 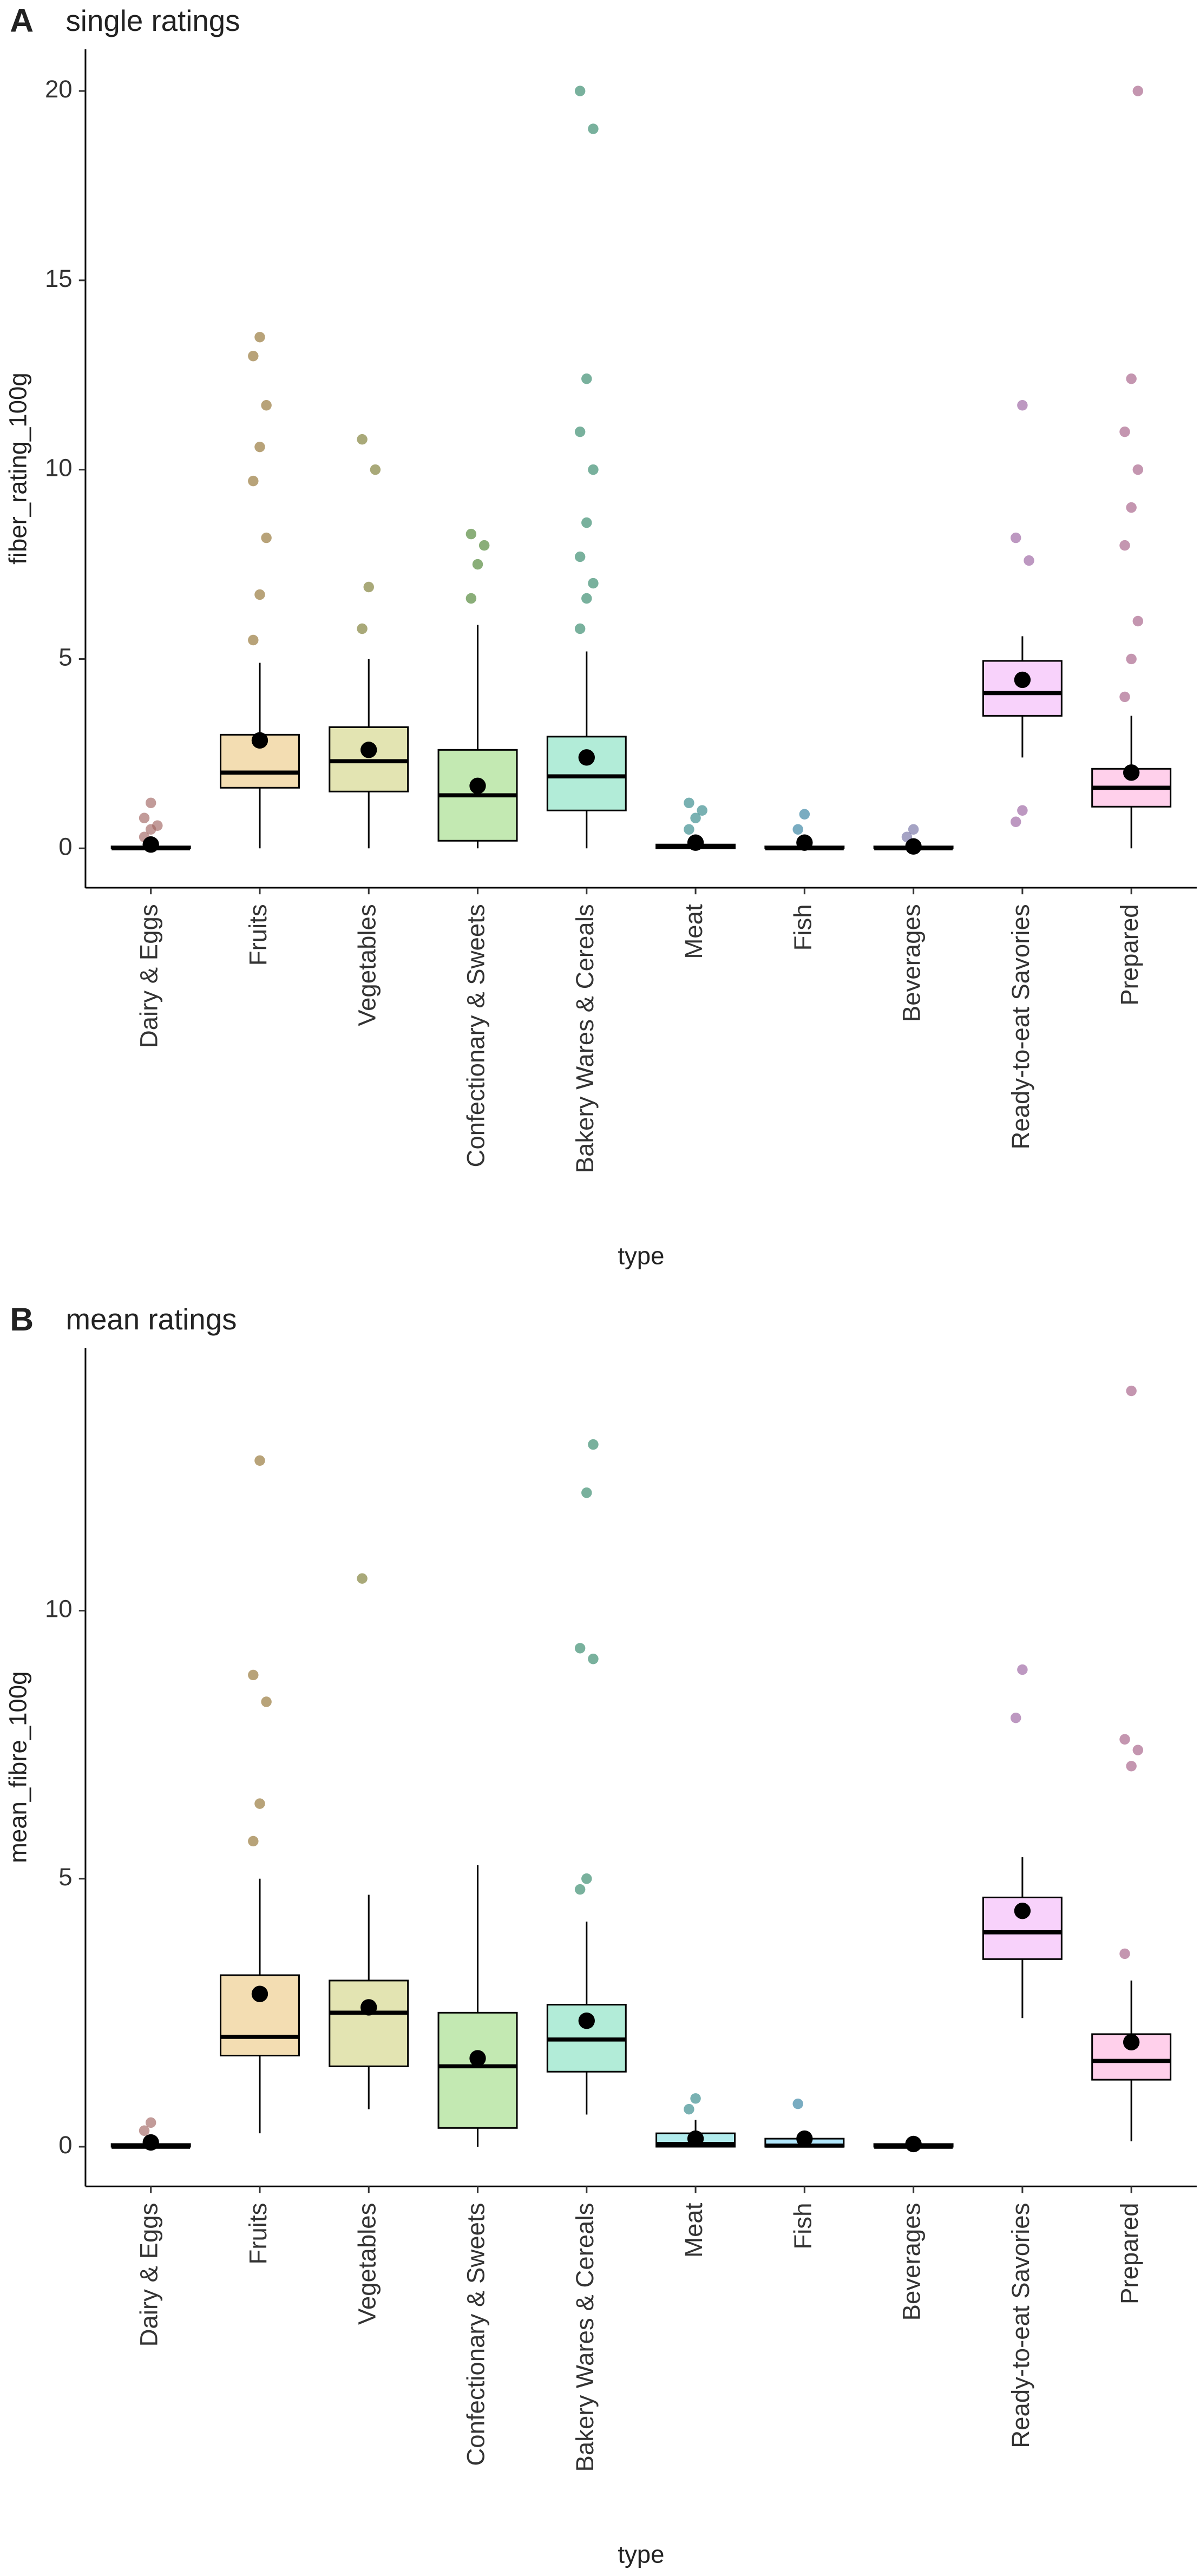 What do you see at coordinates (152, 21) in the screenshot?
I see `chart-title: single ratings` at bounding box center [152, 21].